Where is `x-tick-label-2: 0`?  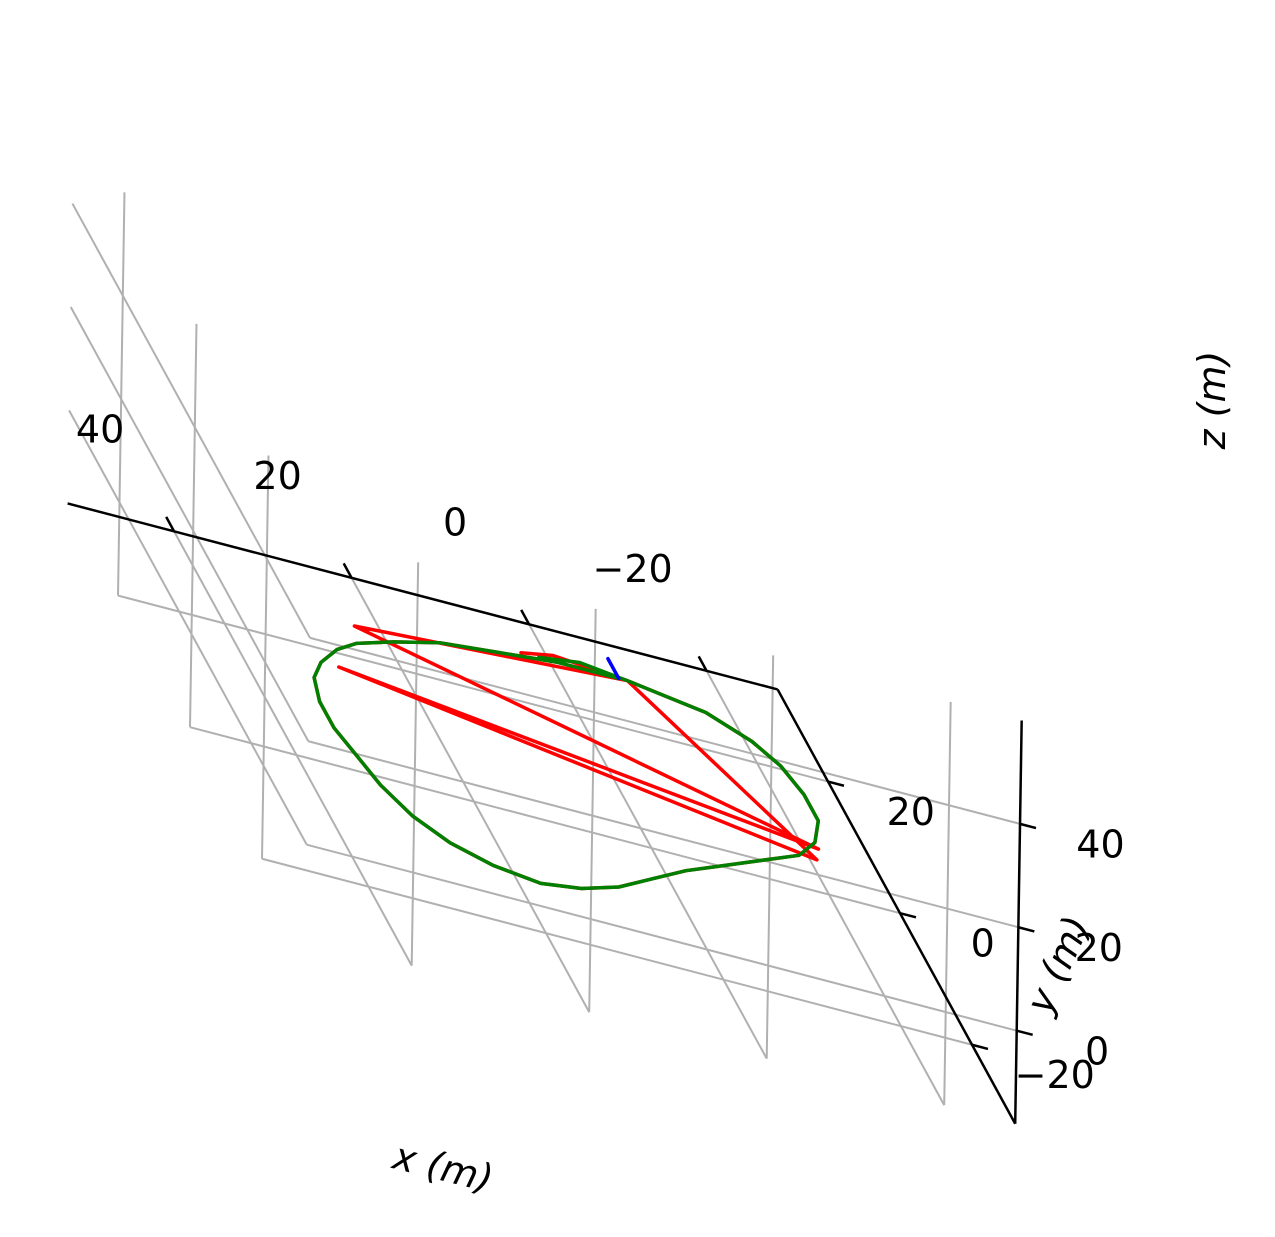
x-tick-label-2: 0 is located at coordinates (455, 523).